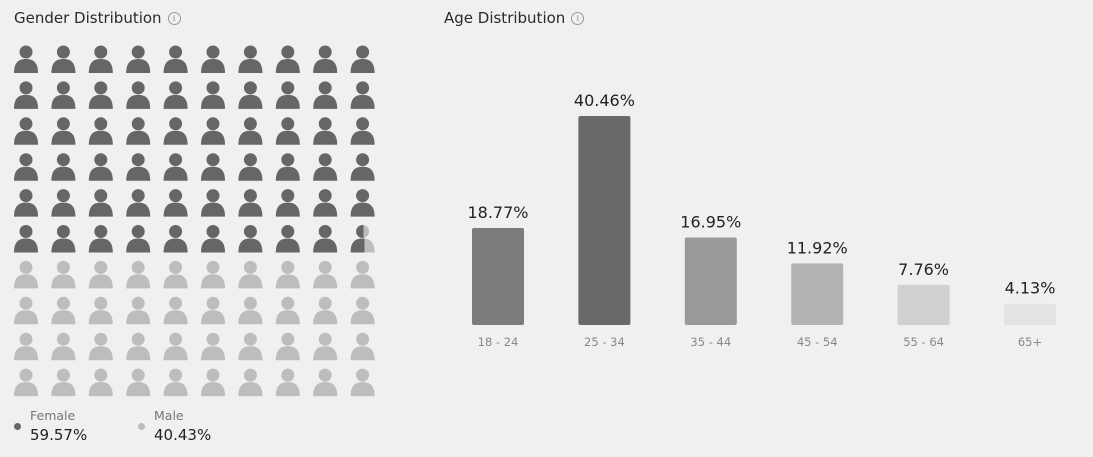 This screenshot has width=1093, height=457. What do you see at coordinates (817, 342) in the screenshot?
I see `x-tick-label: 45 - 54` at bounding box center [817, 342].